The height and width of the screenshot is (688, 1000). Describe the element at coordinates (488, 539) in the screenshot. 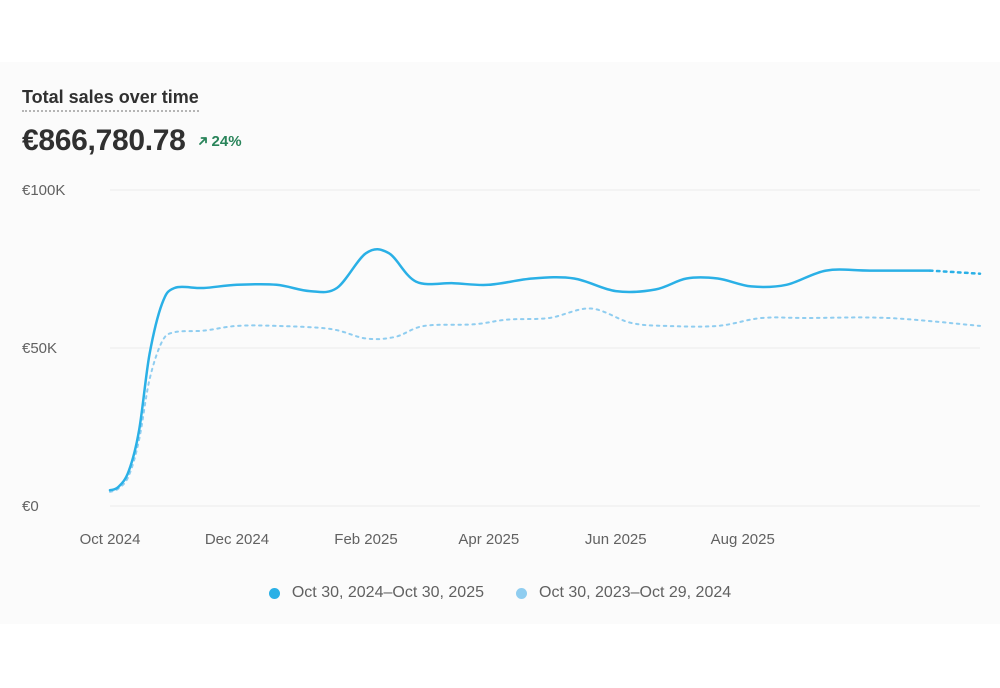

I see `x-tick-label: Apr 2025` at that location.